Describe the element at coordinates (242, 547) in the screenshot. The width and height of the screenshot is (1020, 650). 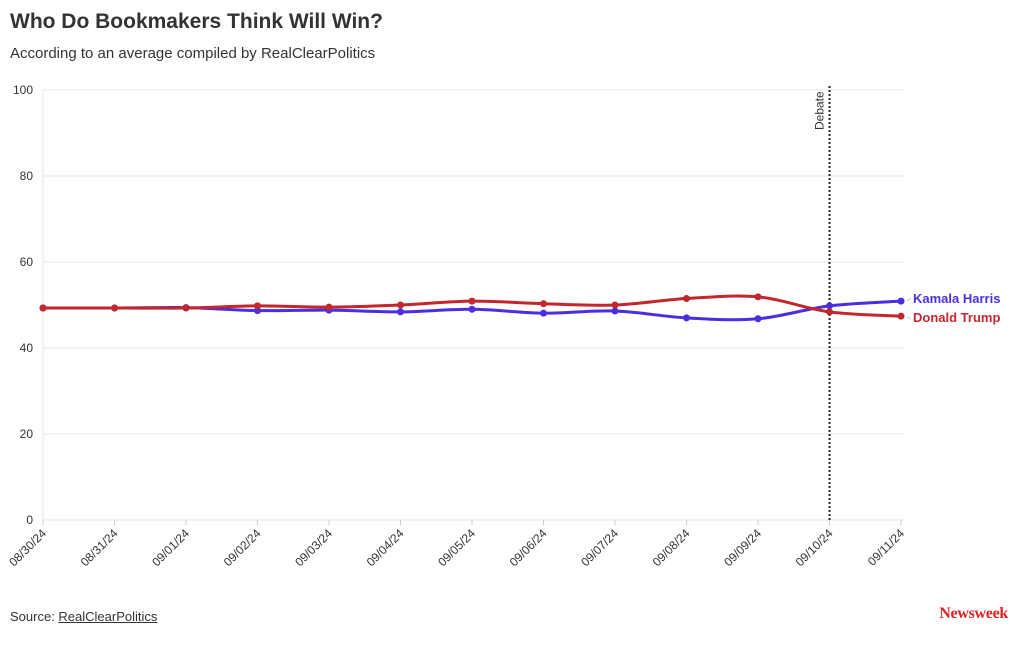
I see `x-tick-label: 09/02/24` at that location.